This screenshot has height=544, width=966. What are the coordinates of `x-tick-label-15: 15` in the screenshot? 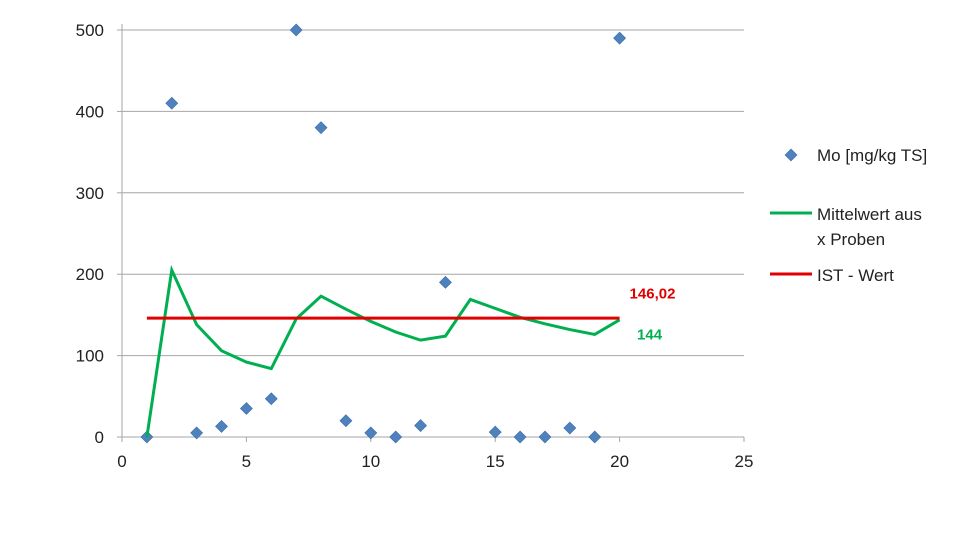 It's located at (495, 461).